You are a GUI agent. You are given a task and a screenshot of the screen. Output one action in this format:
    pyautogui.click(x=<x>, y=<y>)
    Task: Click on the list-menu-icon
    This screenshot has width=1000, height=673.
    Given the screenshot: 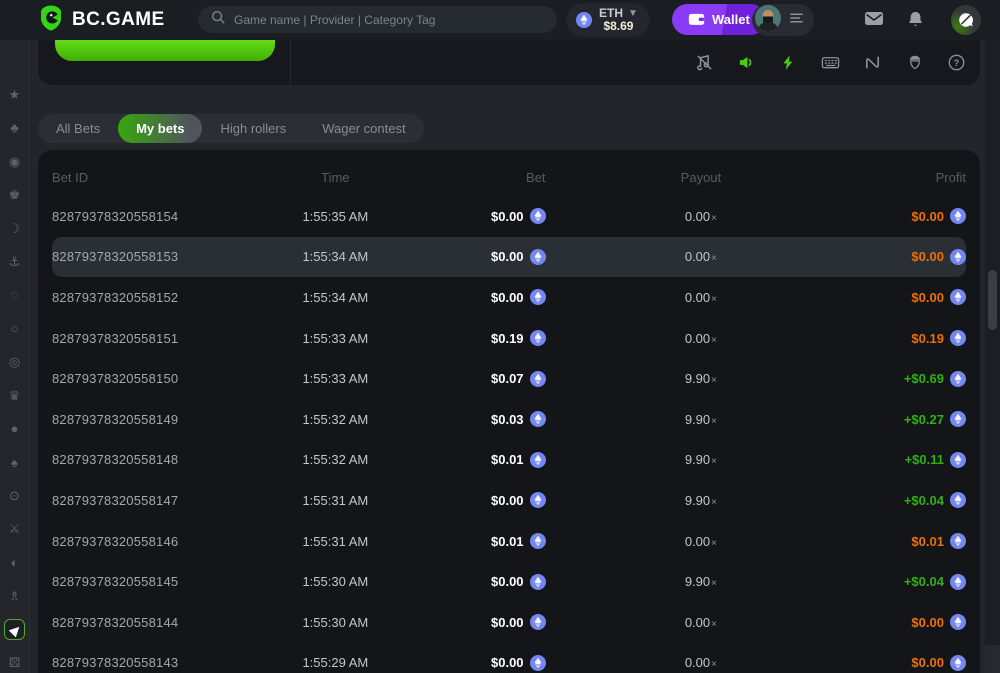 What is the action you would take?
    pyautogui.click(x=796, y=20)
    